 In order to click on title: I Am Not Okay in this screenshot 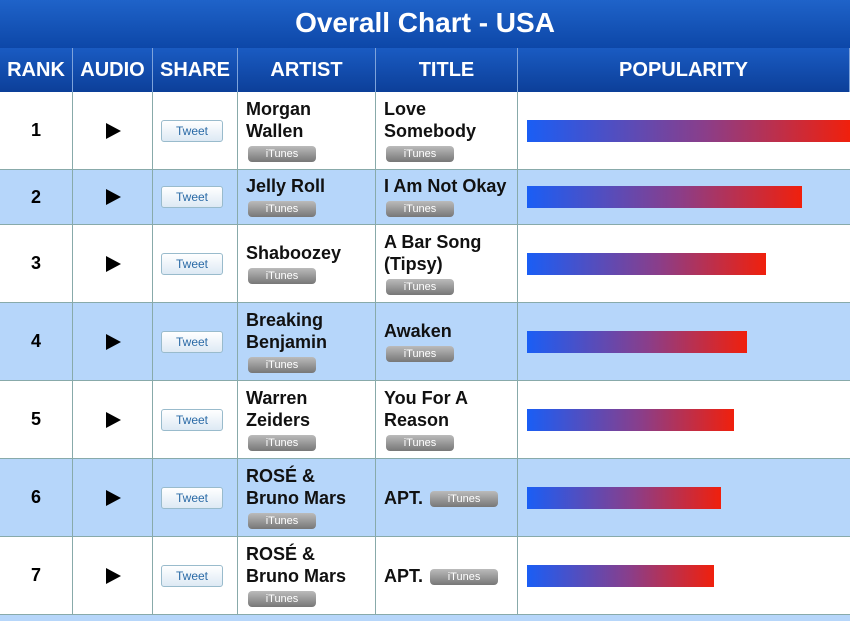, I will do `click(445, 186)`.